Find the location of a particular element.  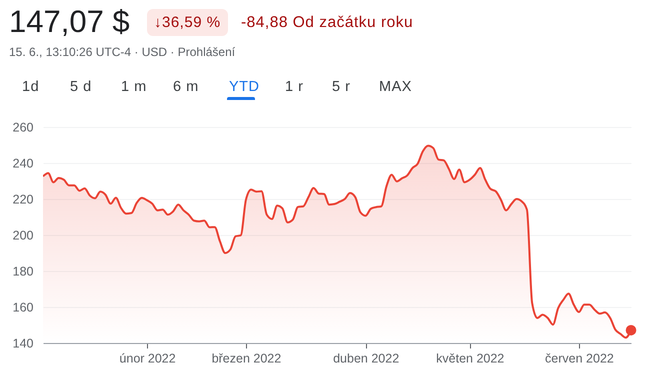

y-tick-label: 200 is located at coordinates (23, 235).